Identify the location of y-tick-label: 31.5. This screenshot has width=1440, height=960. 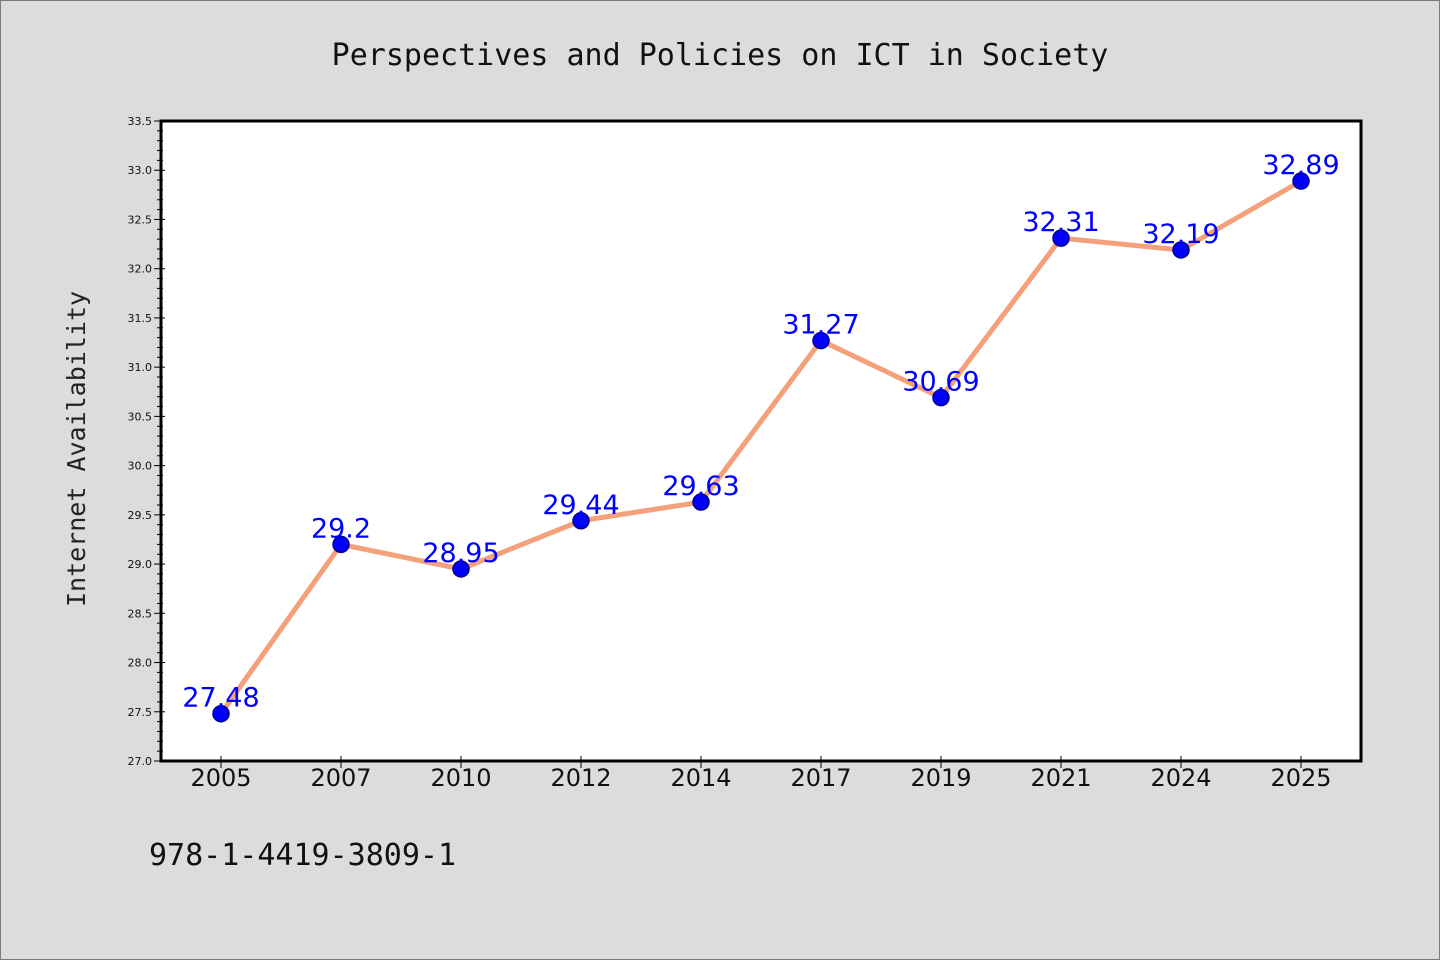
(140, 318).